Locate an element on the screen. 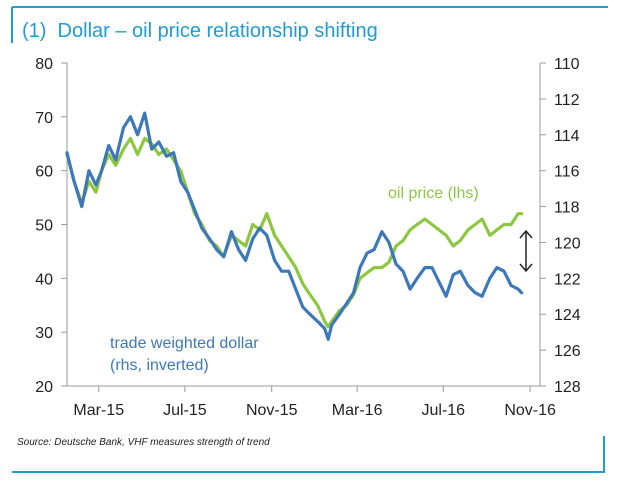  left-tick-label: 70 is located at coordinates (44, 118).